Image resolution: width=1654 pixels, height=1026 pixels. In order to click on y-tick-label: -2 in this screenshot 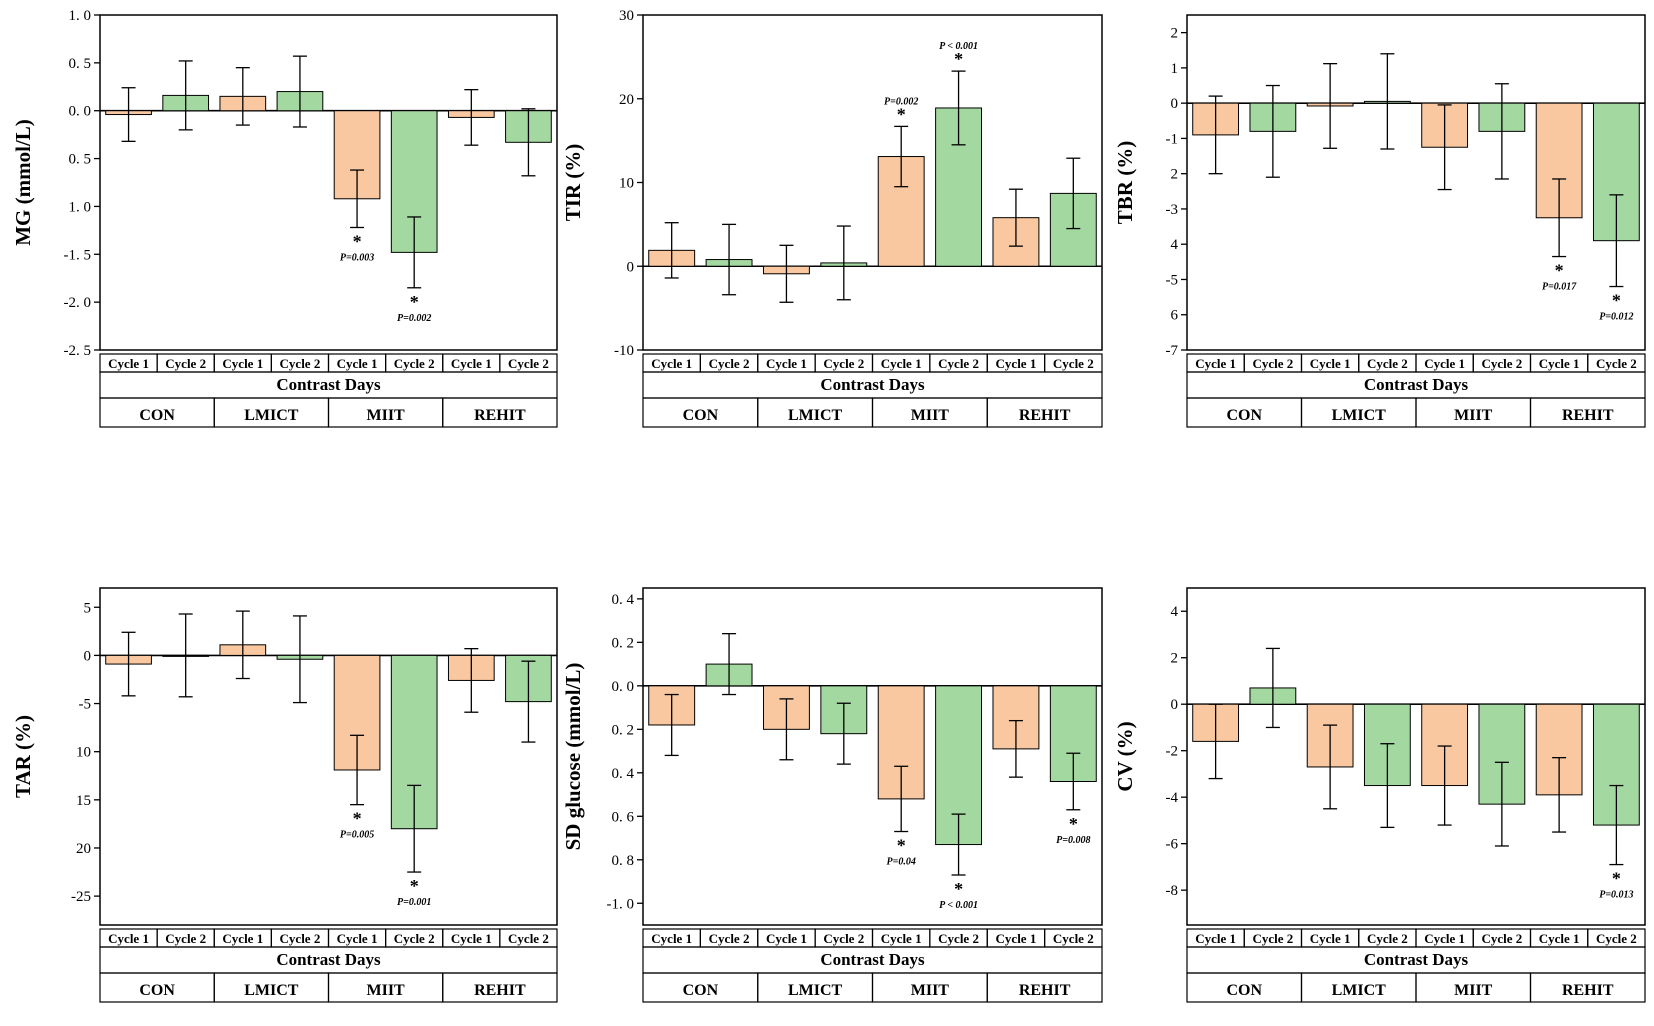, I will do `click(1172, 752)`.